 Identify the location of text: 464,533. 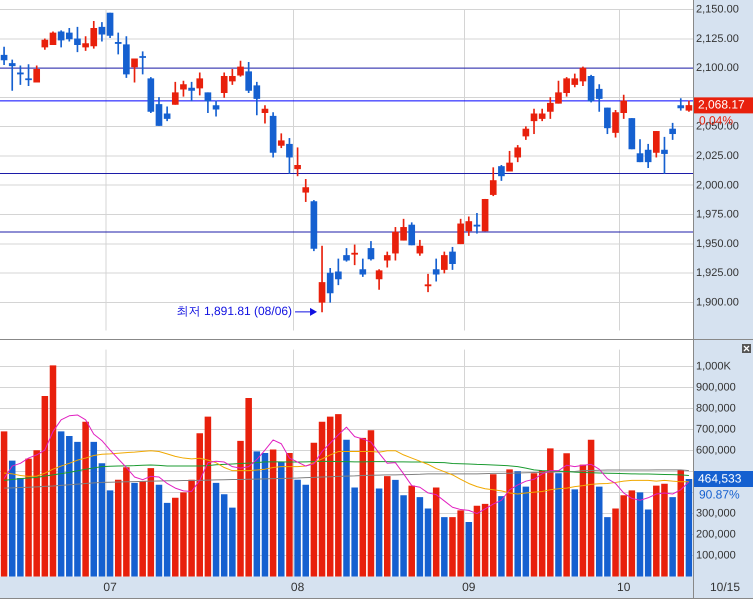
(720, 478).